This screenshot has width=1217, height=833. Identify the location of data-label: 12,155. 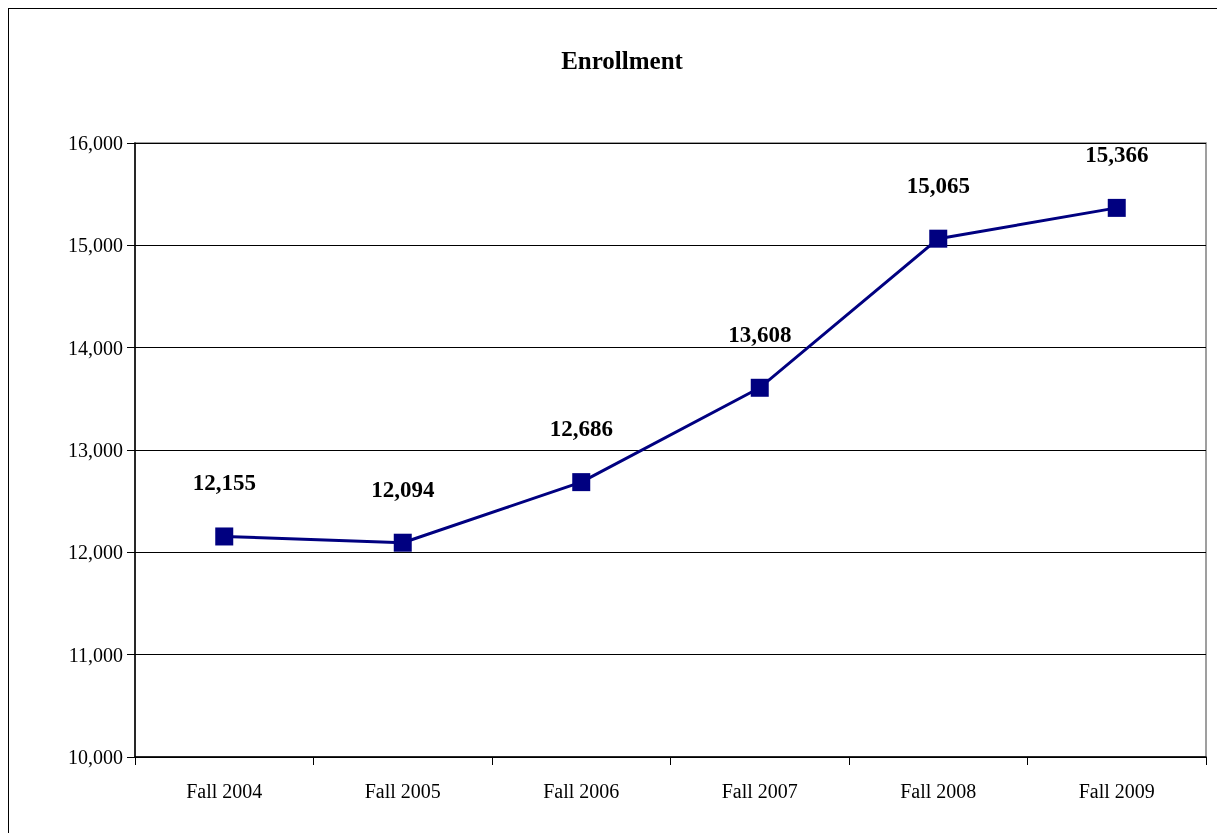
(224, 483).